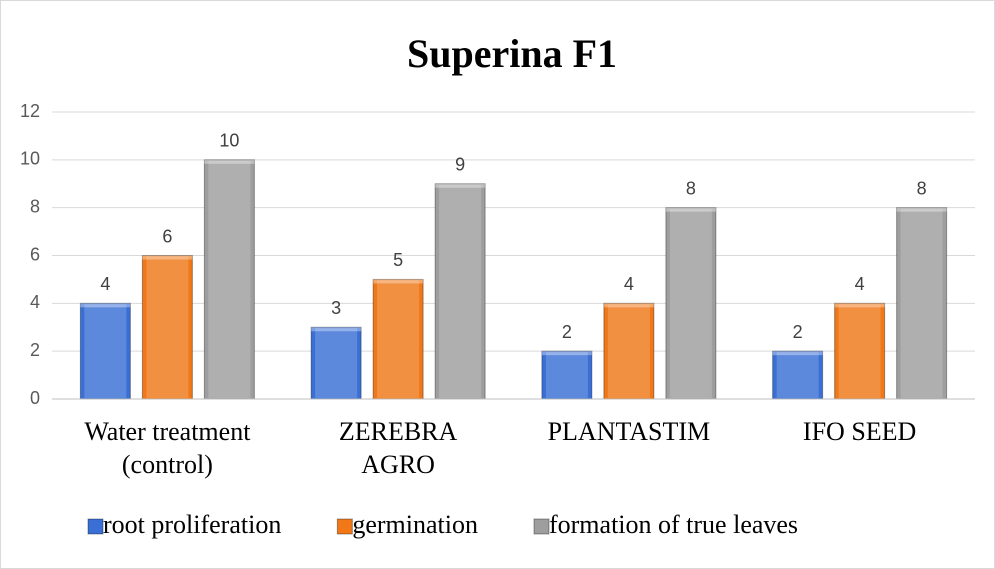 Image resolution: width=995 pixels, height=569 pixels. What do you see at coordinates (398, 448) in the screenshot?
I see `x-tick-label: ZEREBRA AGRO` at bounding box center [398, 448].